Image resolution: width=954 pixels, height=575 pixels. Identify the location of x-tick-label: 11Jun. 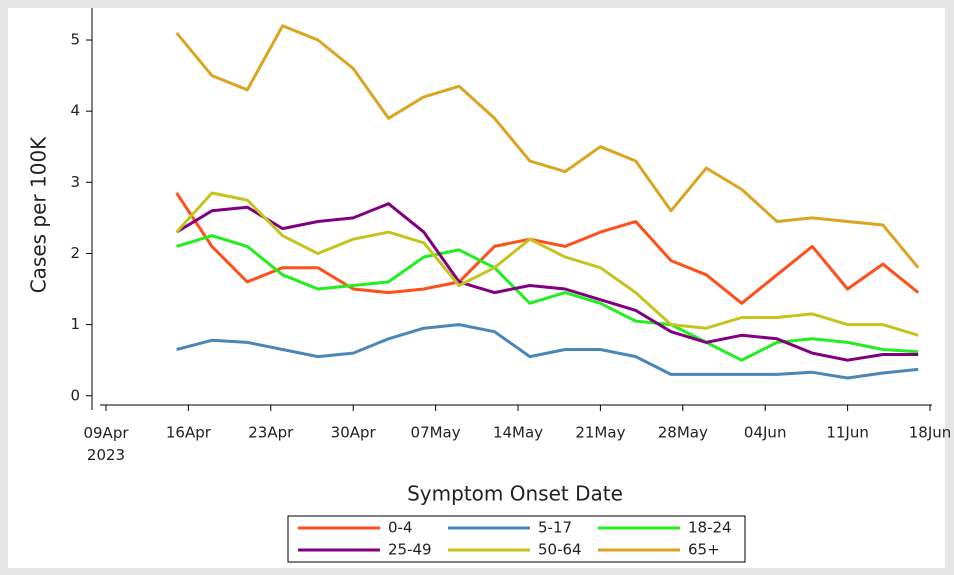
(847, 433).